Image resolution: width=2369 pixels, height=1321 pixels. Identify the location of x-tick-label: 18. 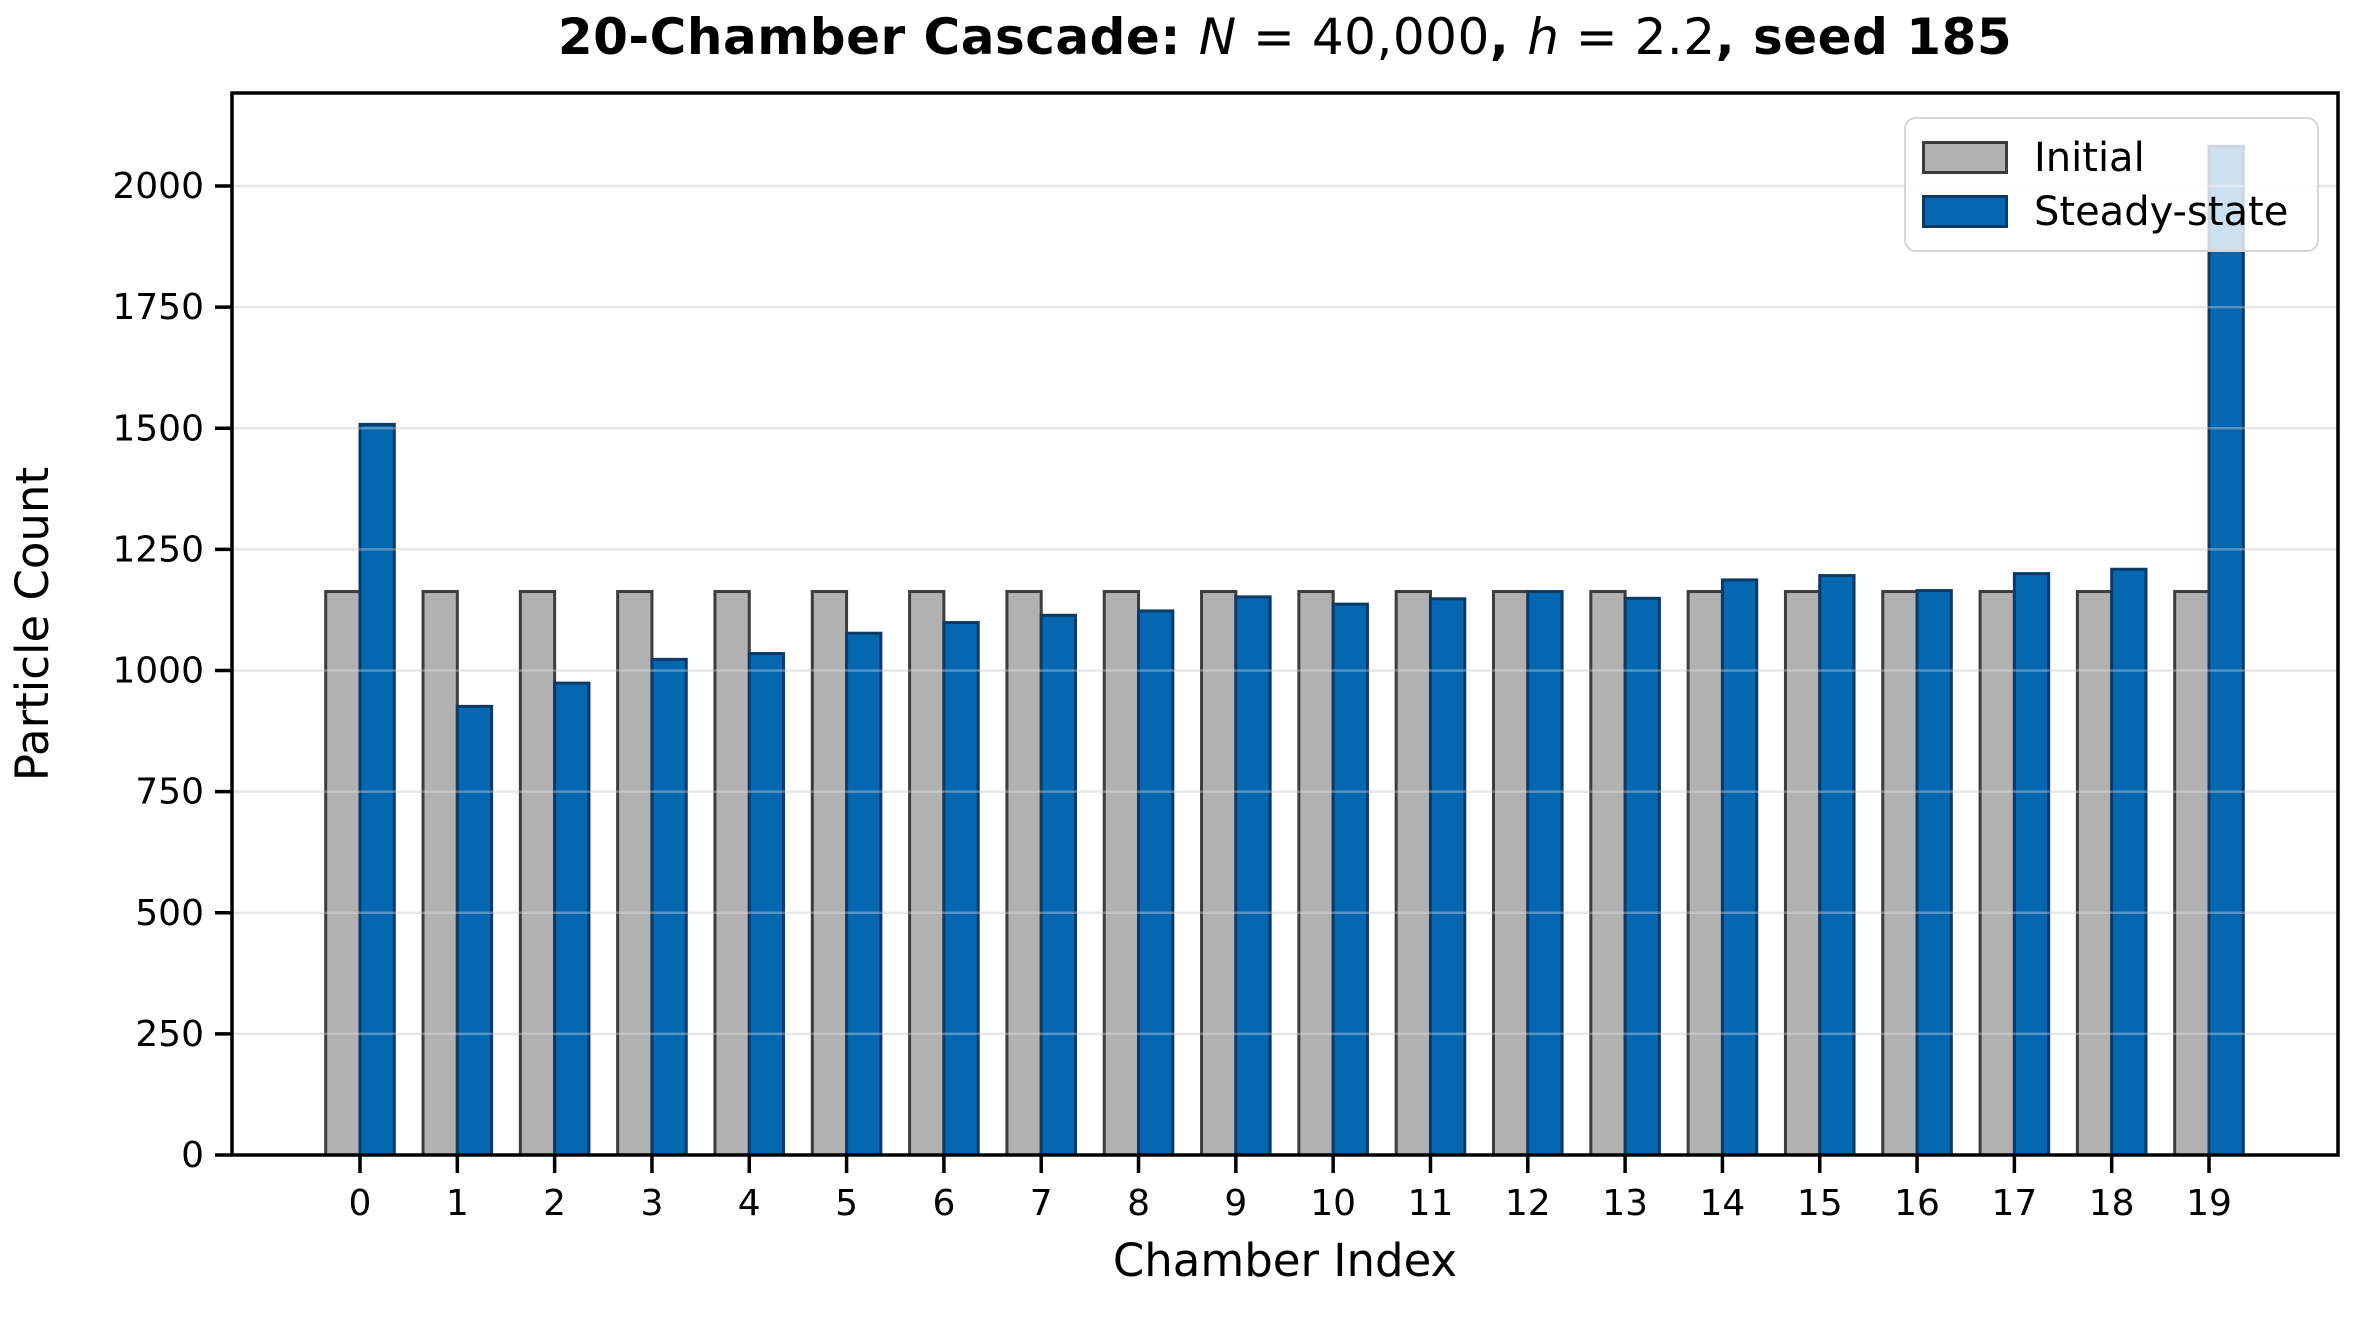
(2112, 1203).